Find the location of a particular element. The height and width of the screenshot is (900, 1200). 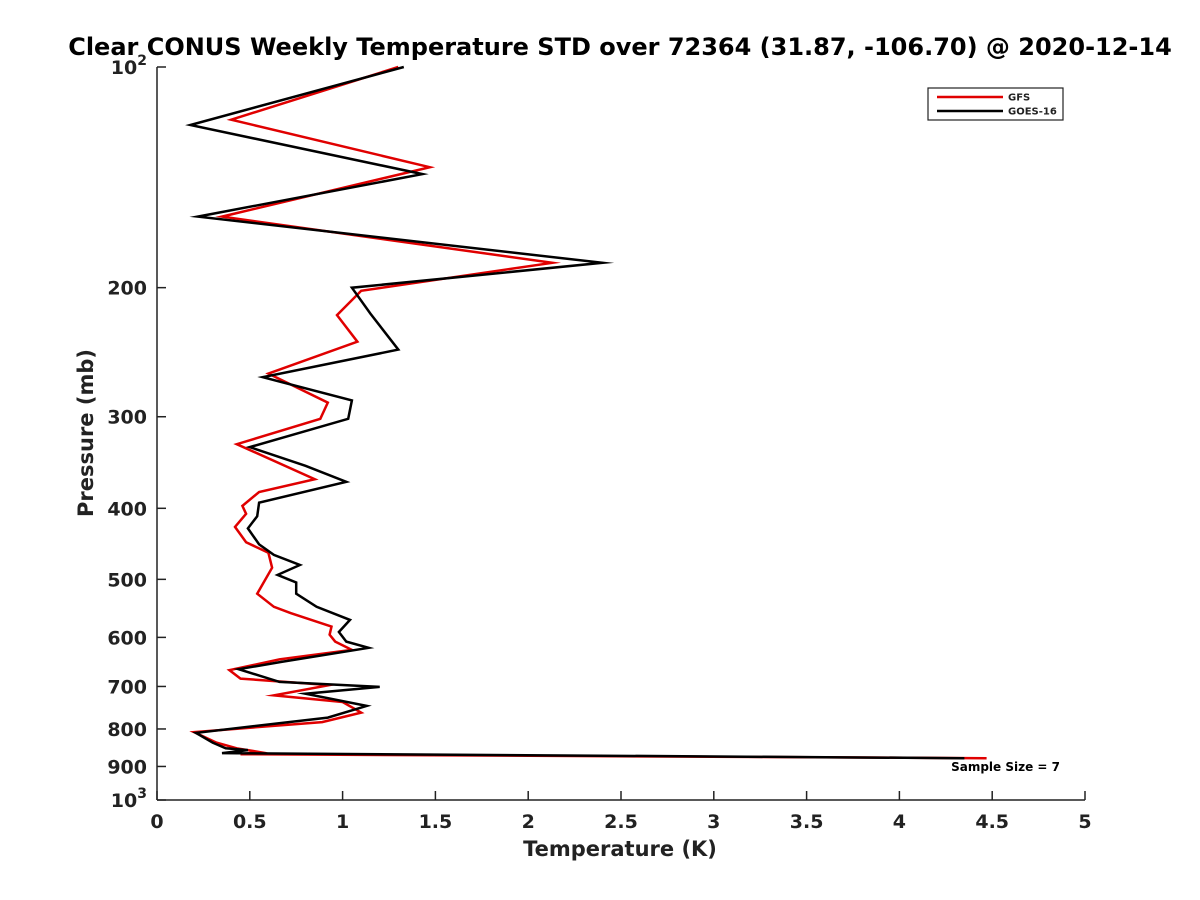

y-tick-label: 200 is located at coordinates (127, 289).